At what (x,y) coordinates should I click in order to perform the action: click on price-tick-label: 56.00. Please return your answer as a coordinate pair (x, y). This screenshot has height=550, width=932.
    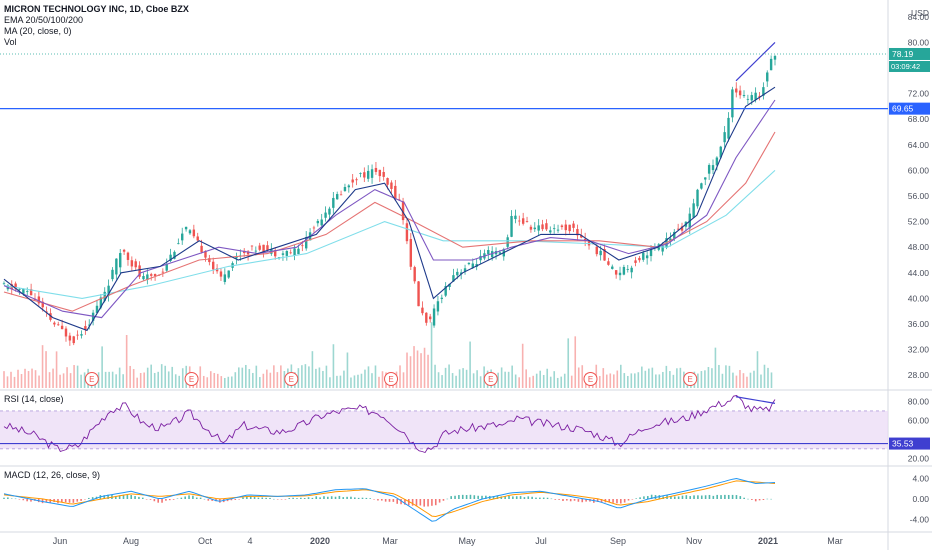
    Looking at the image, I should click on (919, 196).